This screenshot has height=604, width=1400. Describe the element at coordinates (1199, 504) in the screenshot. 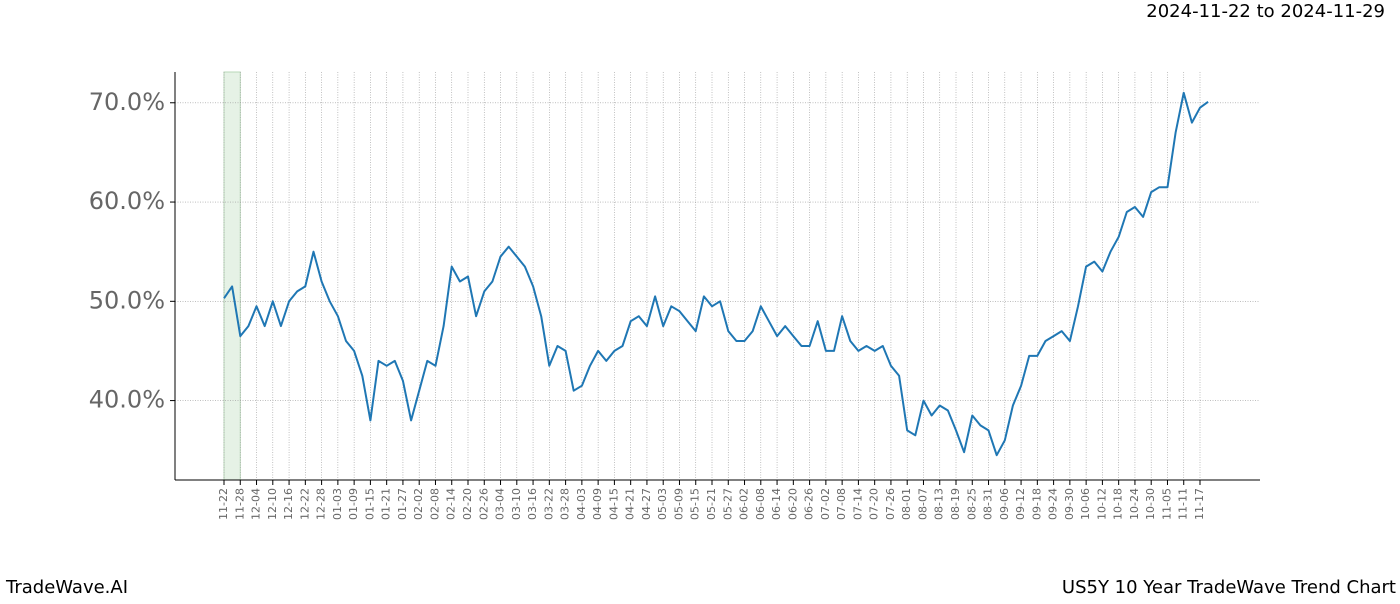

I see `x-tick-label: 11-17` at that location.